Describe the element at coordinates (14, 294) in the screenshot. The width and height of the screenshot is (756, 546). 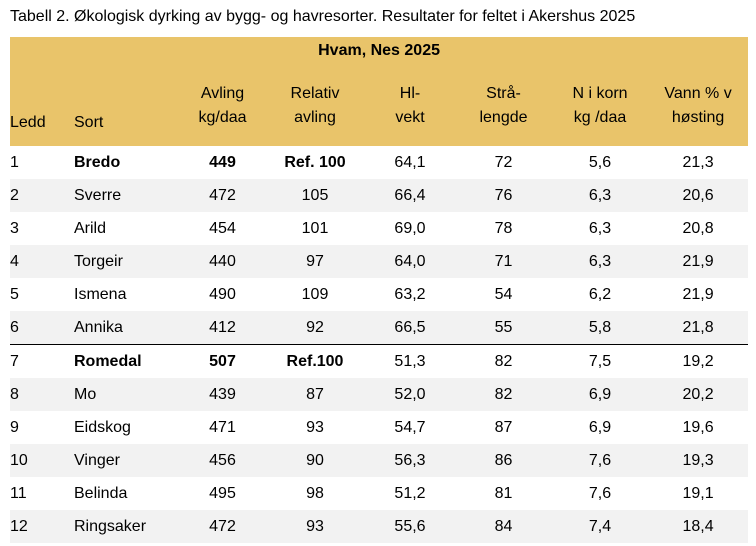
I see `cell: 5` at that location.